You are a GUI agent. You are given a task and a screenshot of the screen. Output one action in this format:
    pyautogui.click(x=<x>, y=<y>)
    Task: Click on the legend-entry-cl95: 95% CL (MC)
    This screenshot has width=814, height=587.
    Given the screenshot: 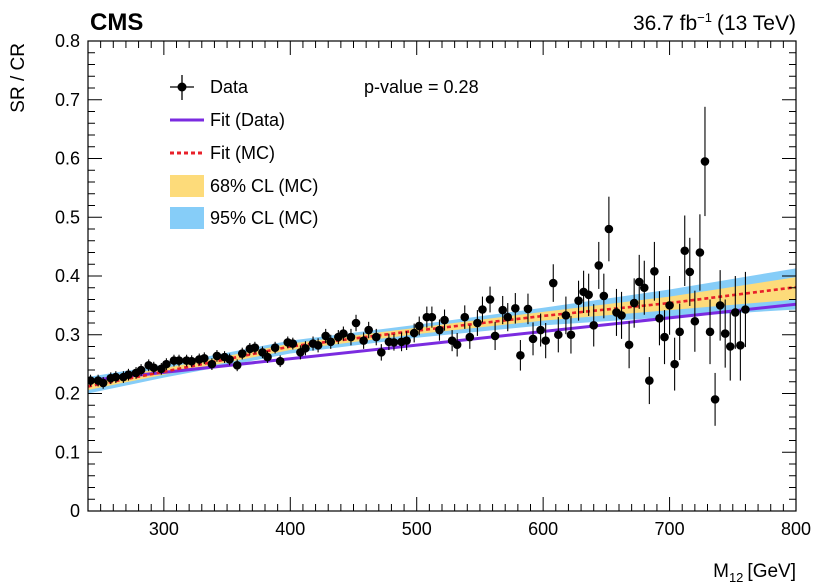 What is the action you would take?
    pyautogui.click(x=244, y=218)
    